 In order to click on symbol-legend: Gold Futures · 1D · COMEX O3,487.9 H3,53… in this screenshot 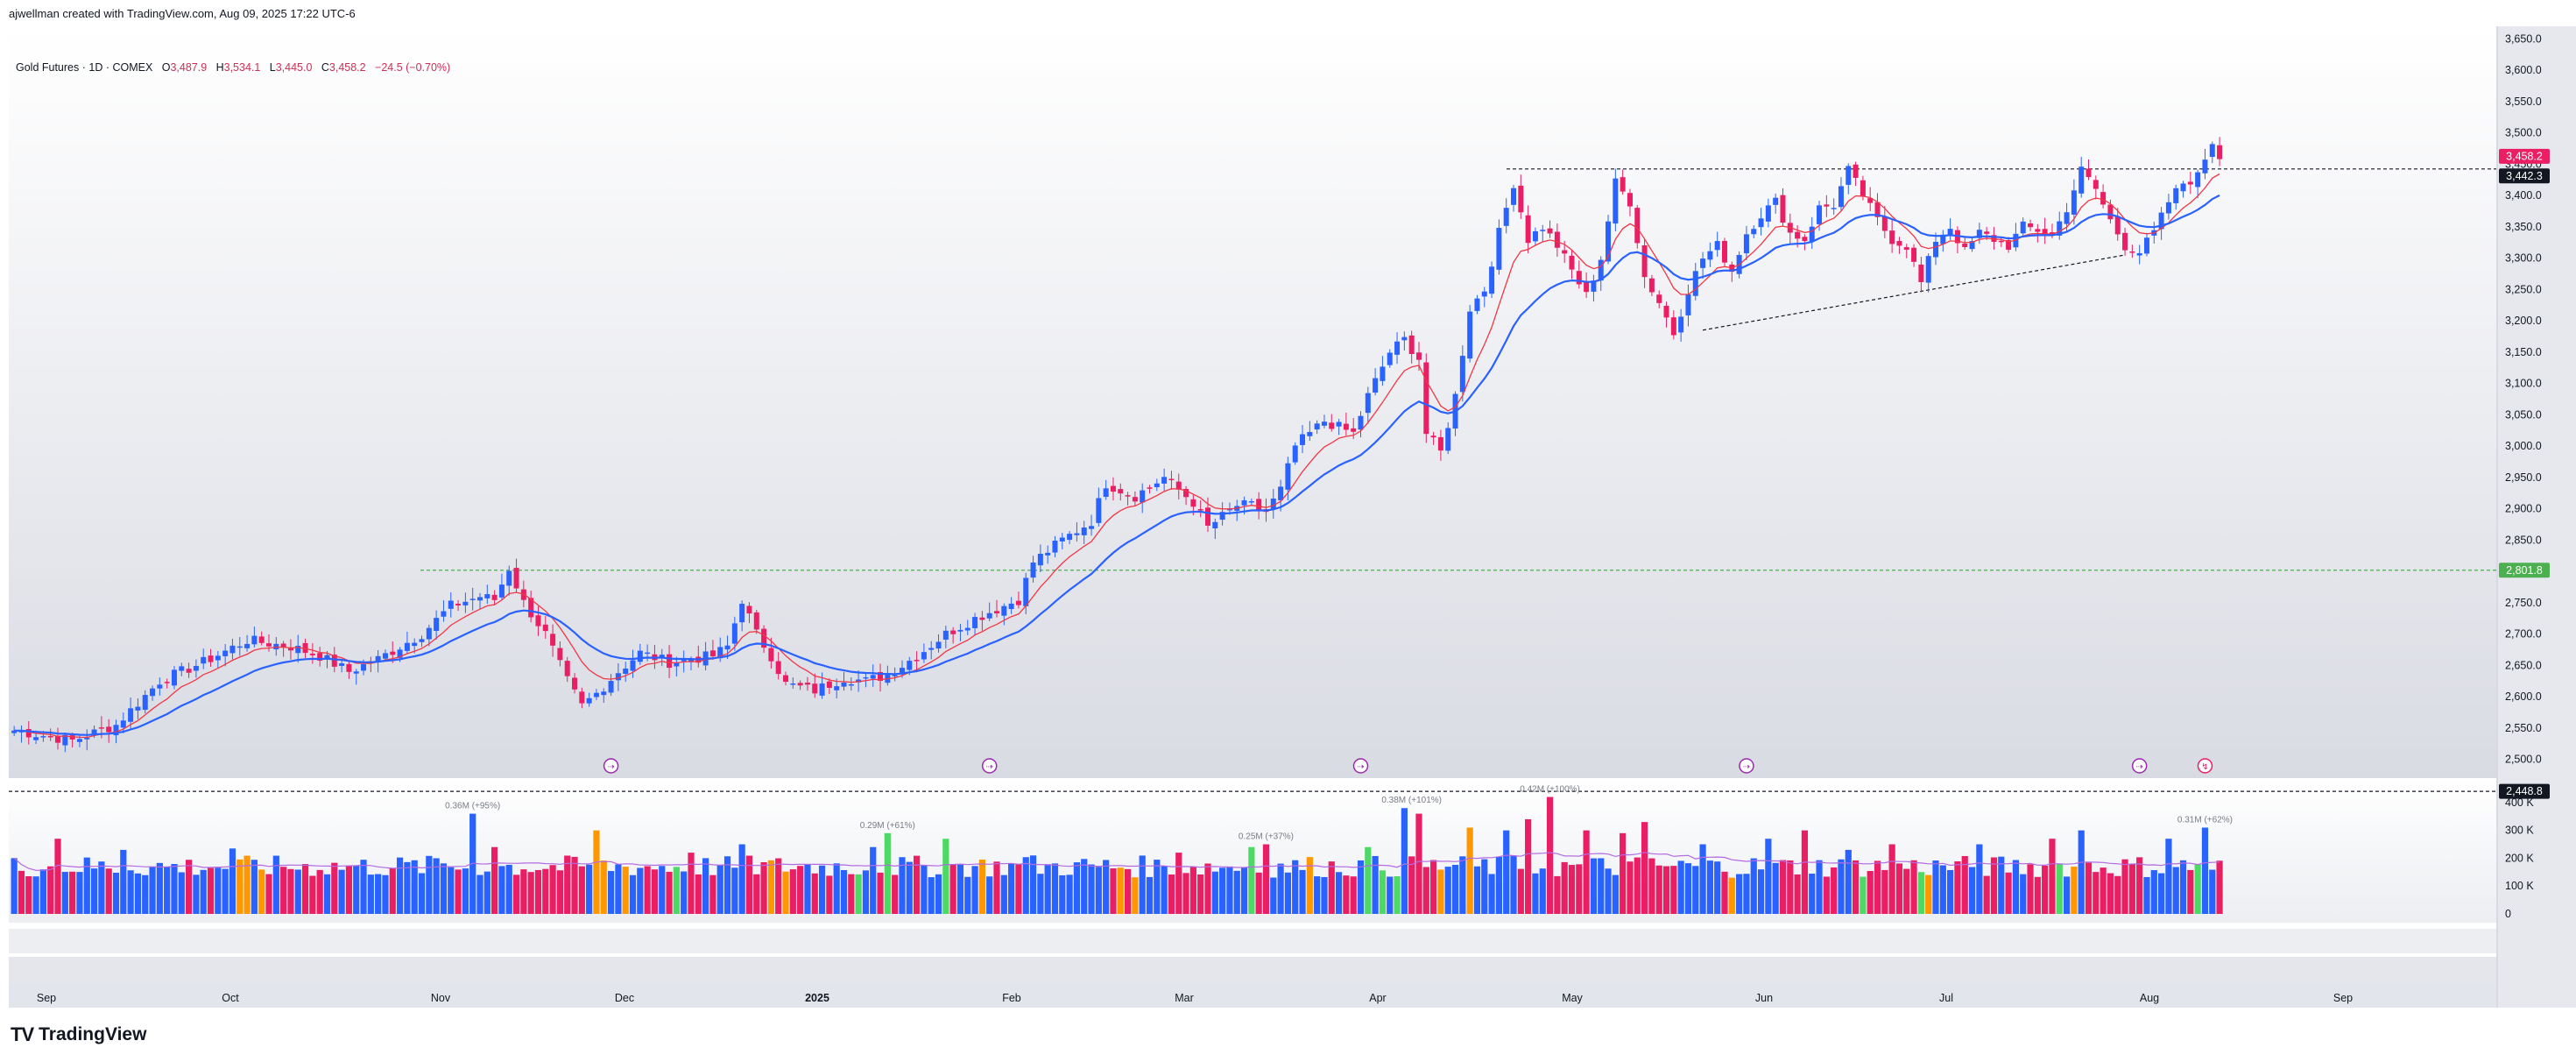, I will do `click(233, 67)`.